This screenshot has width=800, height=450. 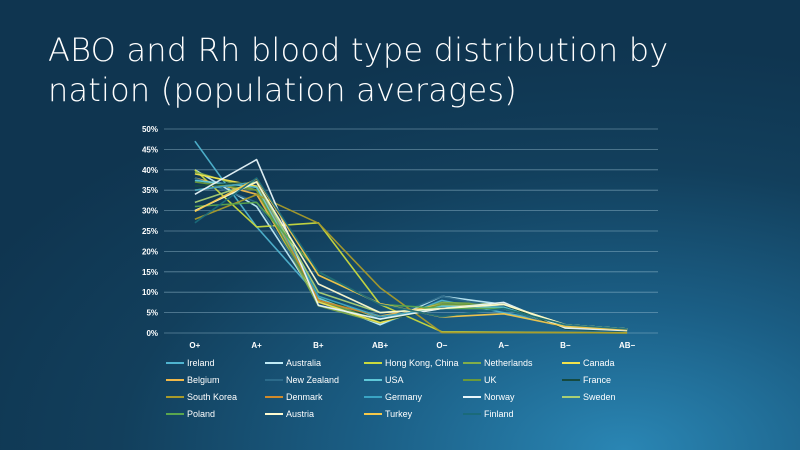 I want to click on legend-label: Belgium, so click(x=203, y=380).